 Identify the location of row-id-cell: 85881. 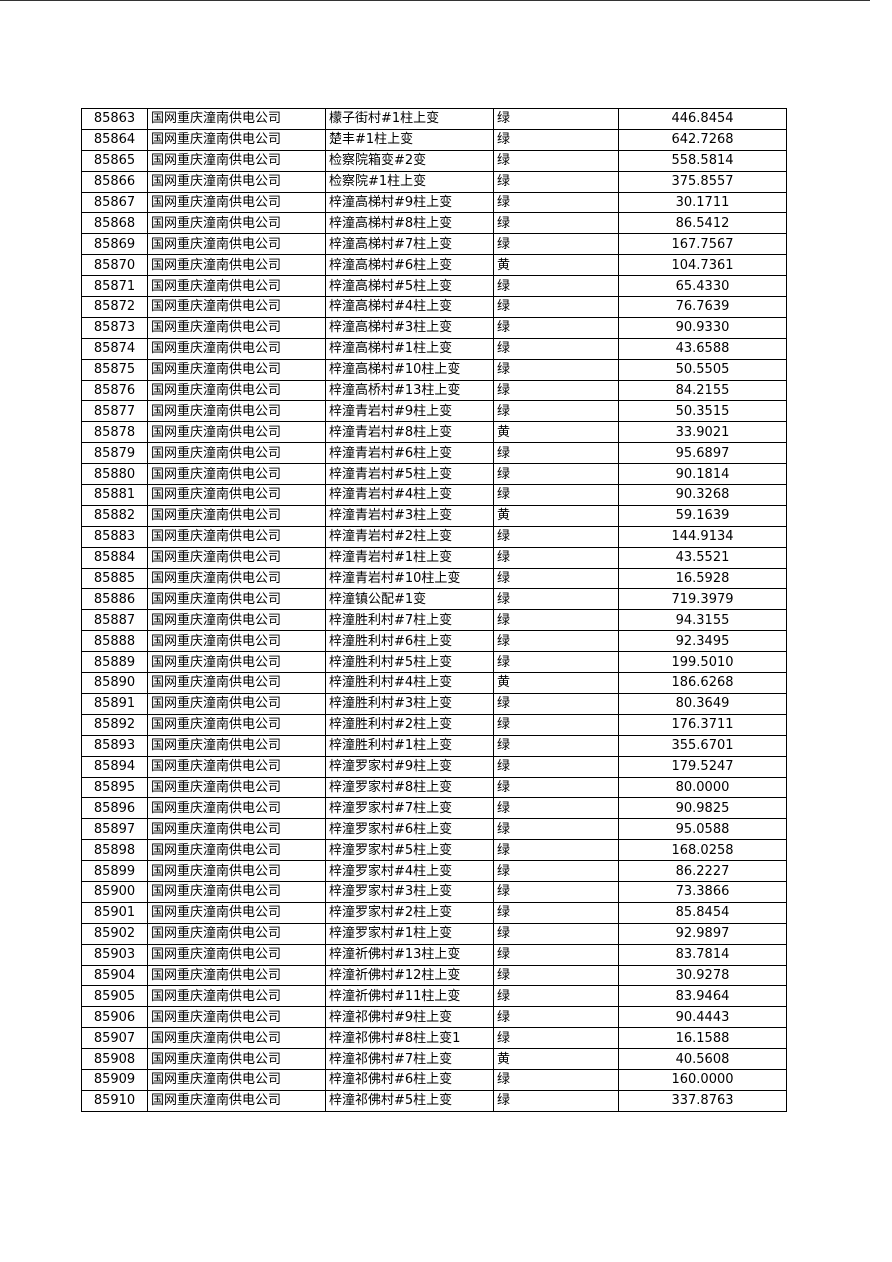
(114, 495).